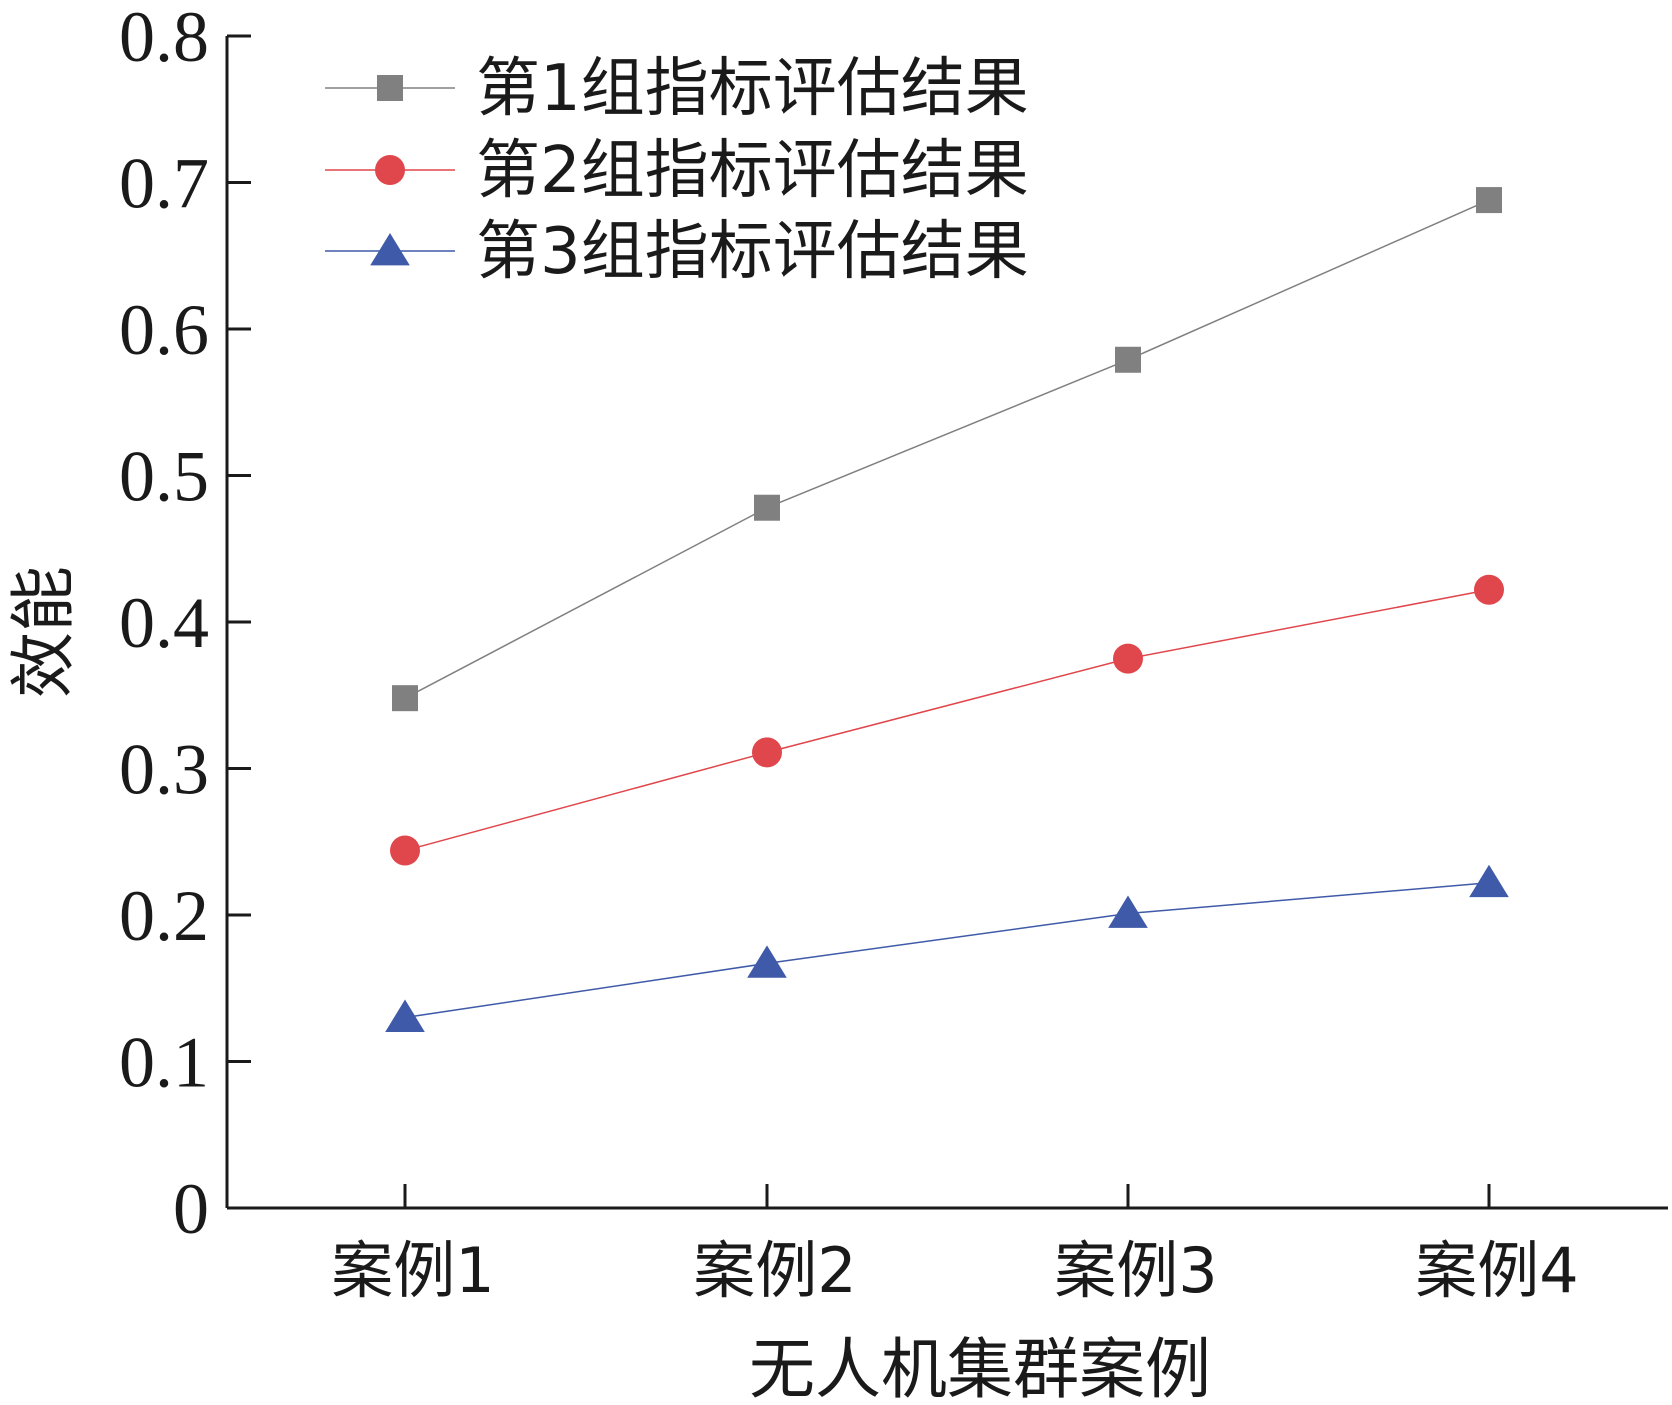  Describe the element at coordinates (752, 171) in the screenshot. I see `legend-label: 第2组指标评估结果` at that location.